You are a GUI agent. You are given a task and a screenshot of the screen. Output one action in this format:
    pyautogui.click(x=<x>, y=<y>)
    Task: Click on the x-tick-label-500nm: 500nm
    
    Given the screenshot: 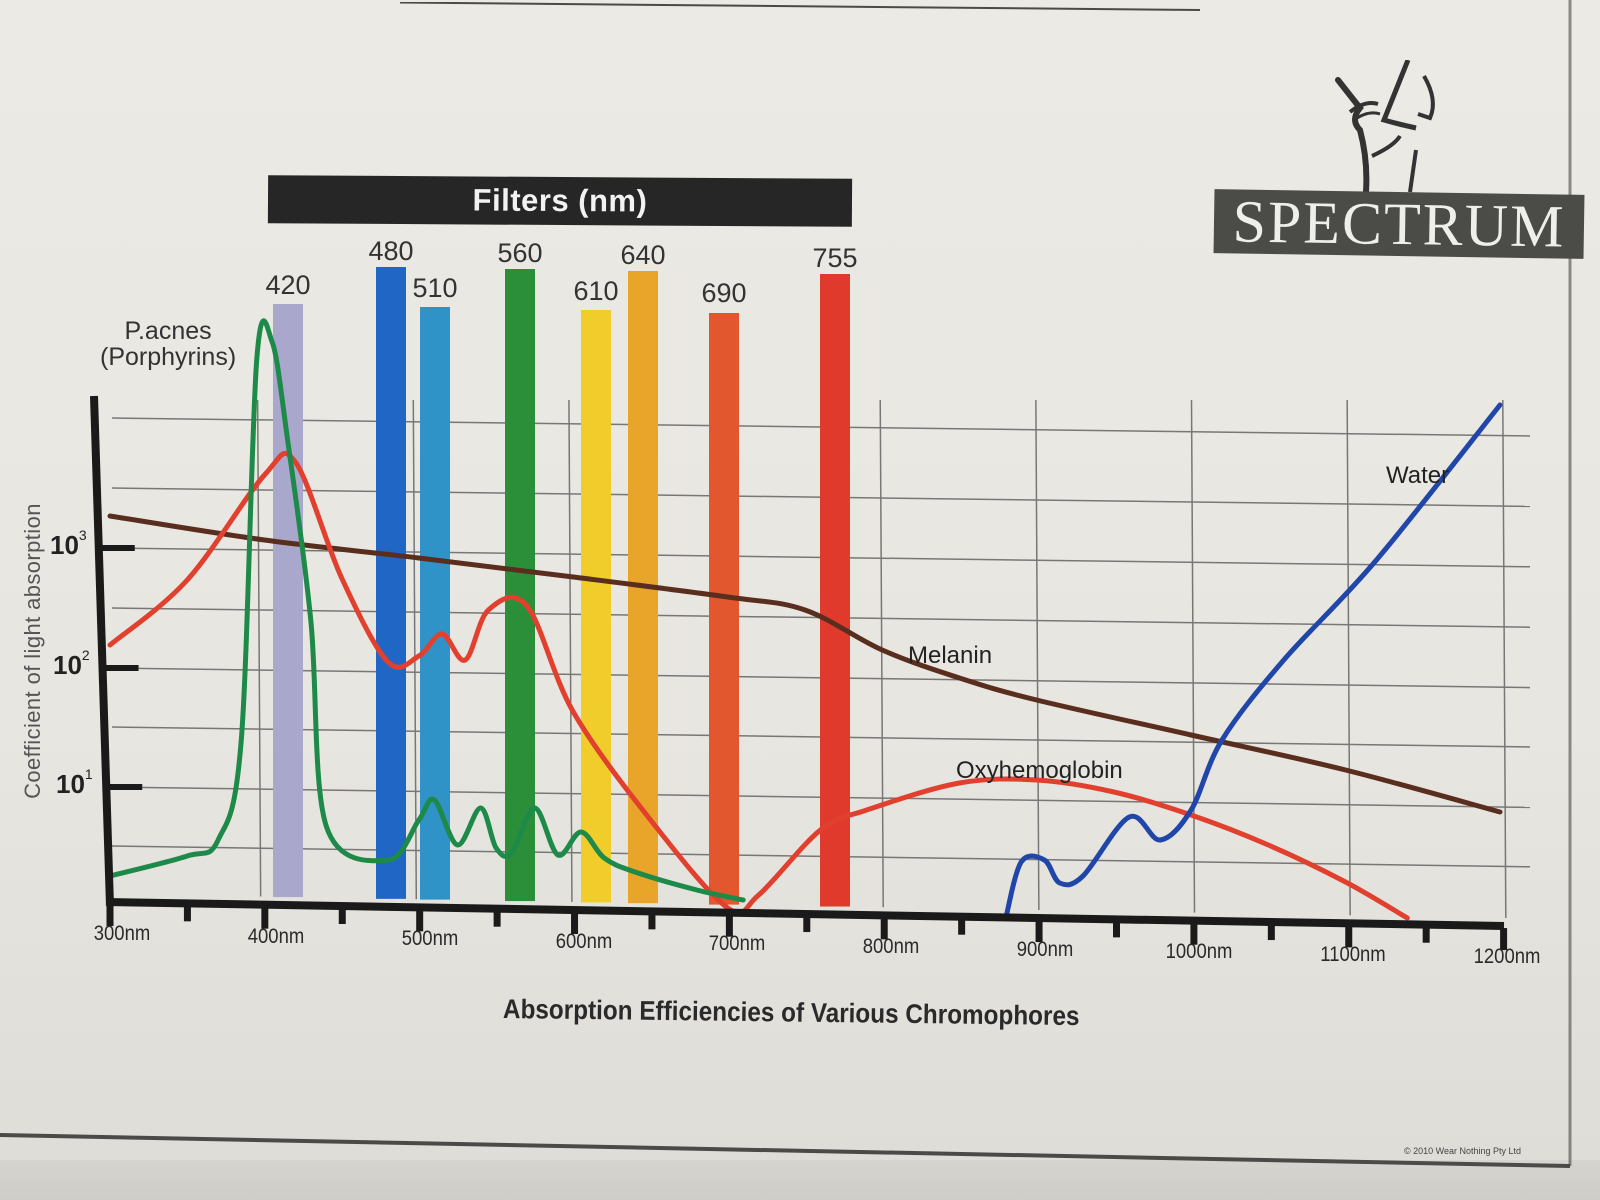 What is the action you would take?
    pyautogui.click(x=429, y=939)
    